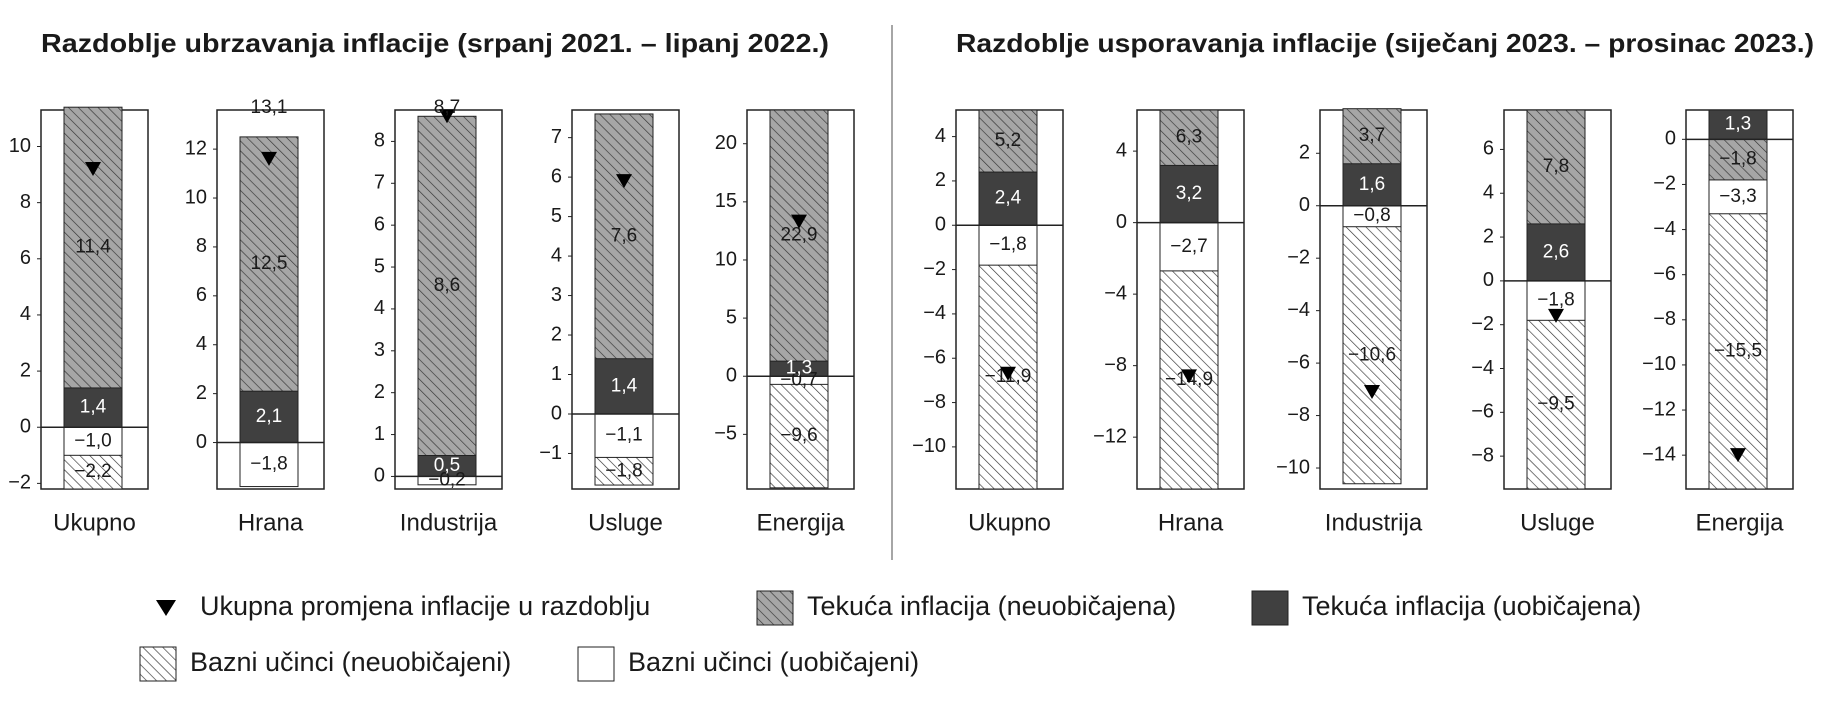 The height and width of the screenshot is (701, 1821). I want to click on x-tick-label: Industrija, so click(1374, 522).